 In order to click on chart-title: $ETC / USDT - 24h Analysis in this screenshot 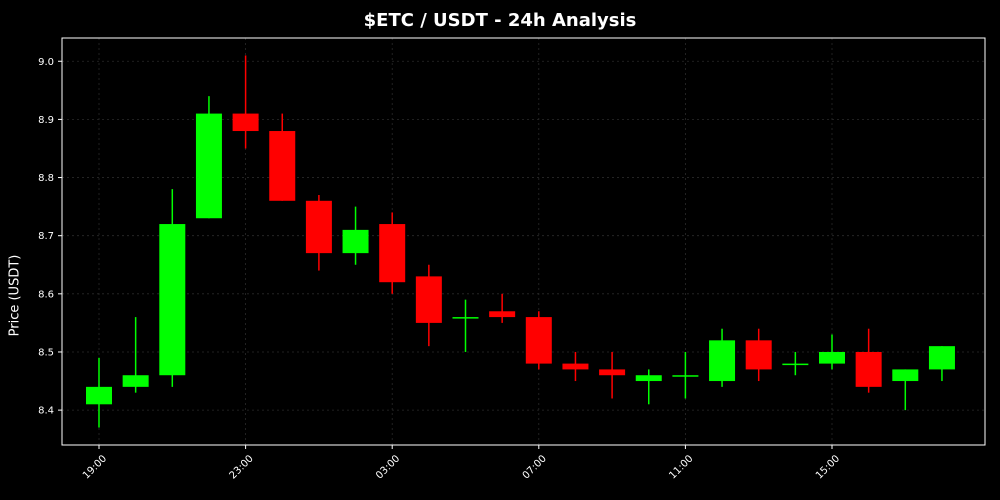, I will do `click(500, 20)`.